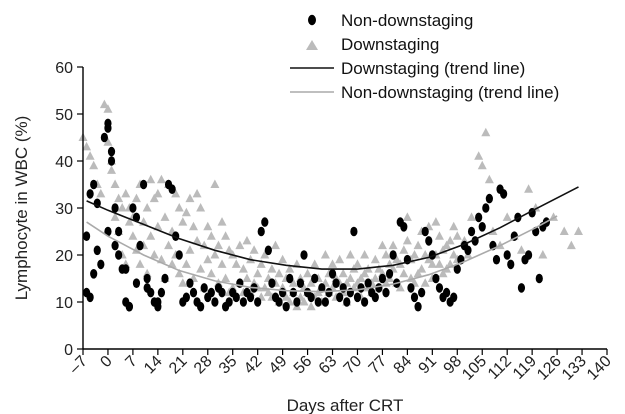 This screenshot has height=414, width=625. What do you see at coordinates (106, 362) in the screenshot?
I see `x-tick-label: 0` at bounding box center [106, 362].